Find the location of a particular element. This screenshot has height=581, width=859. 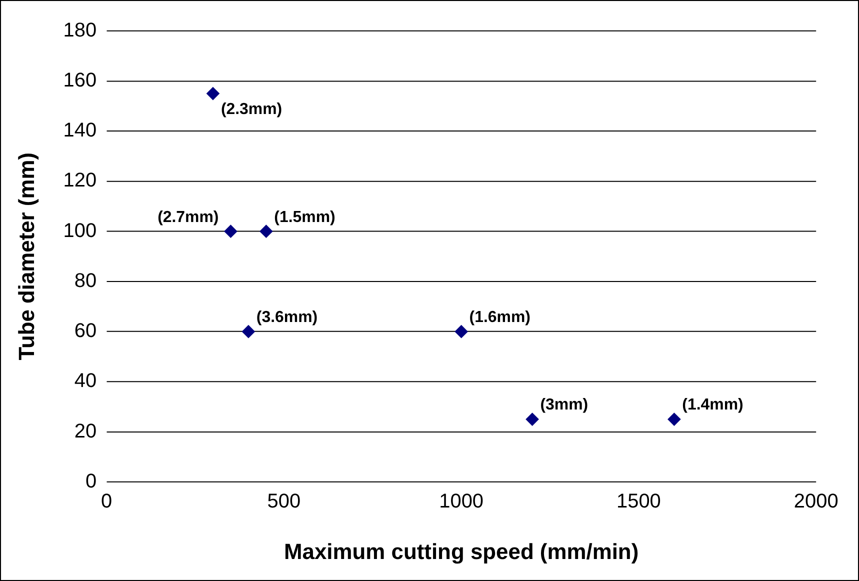

annotation: (3.6mm) is located at coordinates (287, 317).